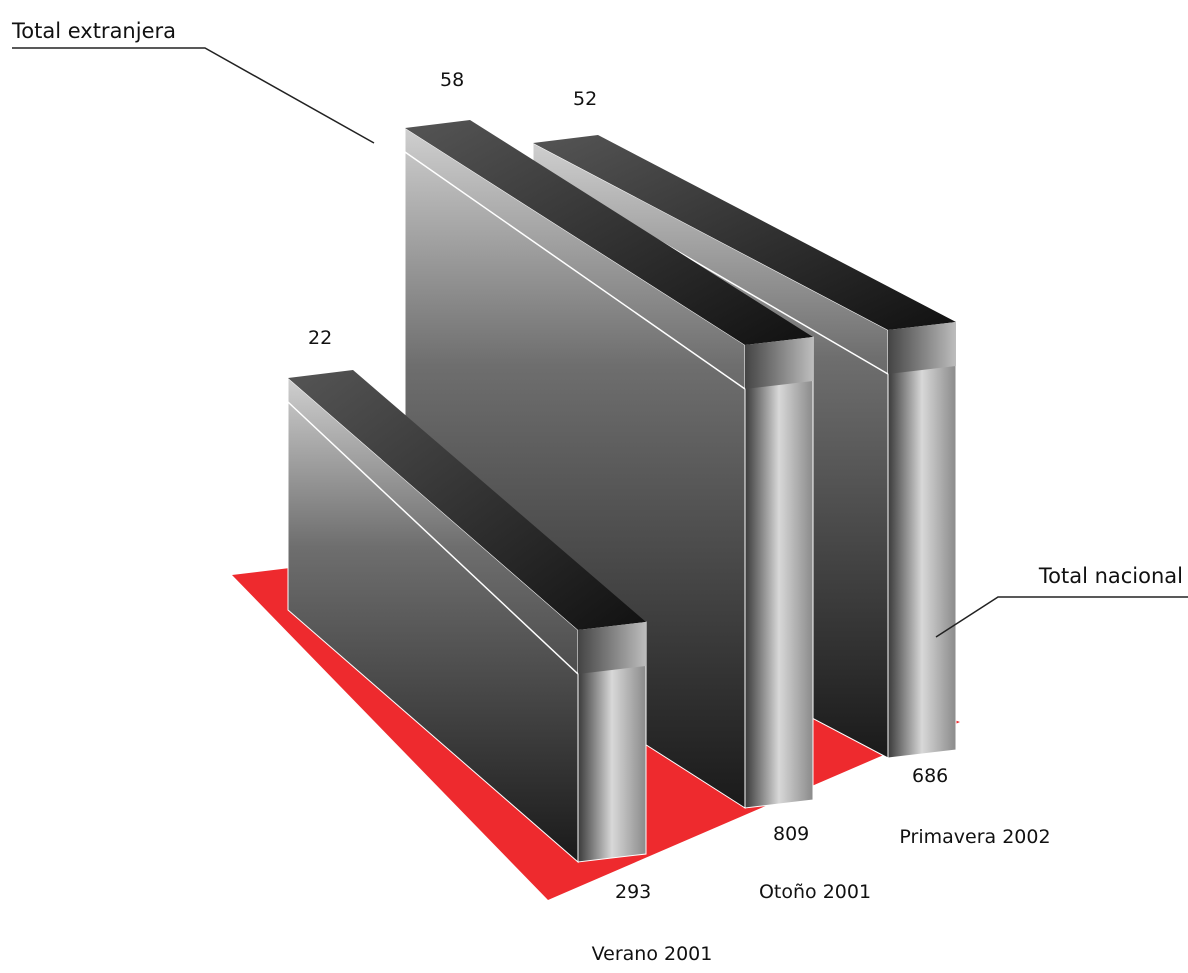 The image size is (1188, 973). What do you see at coordinates (791, 834) in the screenshot?
I see `data-label-nacional: 809` at bounding box center [791, 834].